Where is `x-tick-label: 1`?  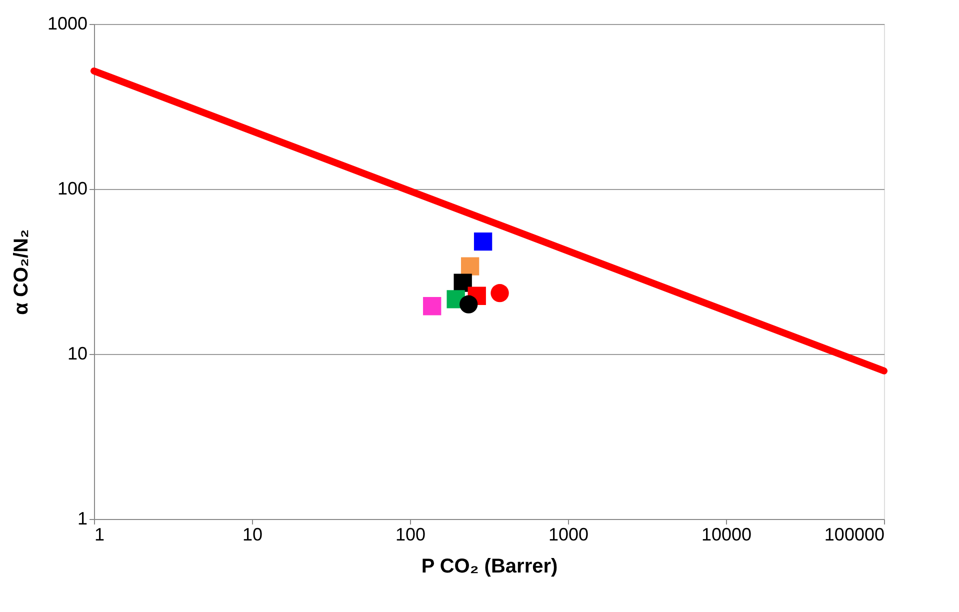
x-tick-label: 1 is located at coordinates (99, 534).